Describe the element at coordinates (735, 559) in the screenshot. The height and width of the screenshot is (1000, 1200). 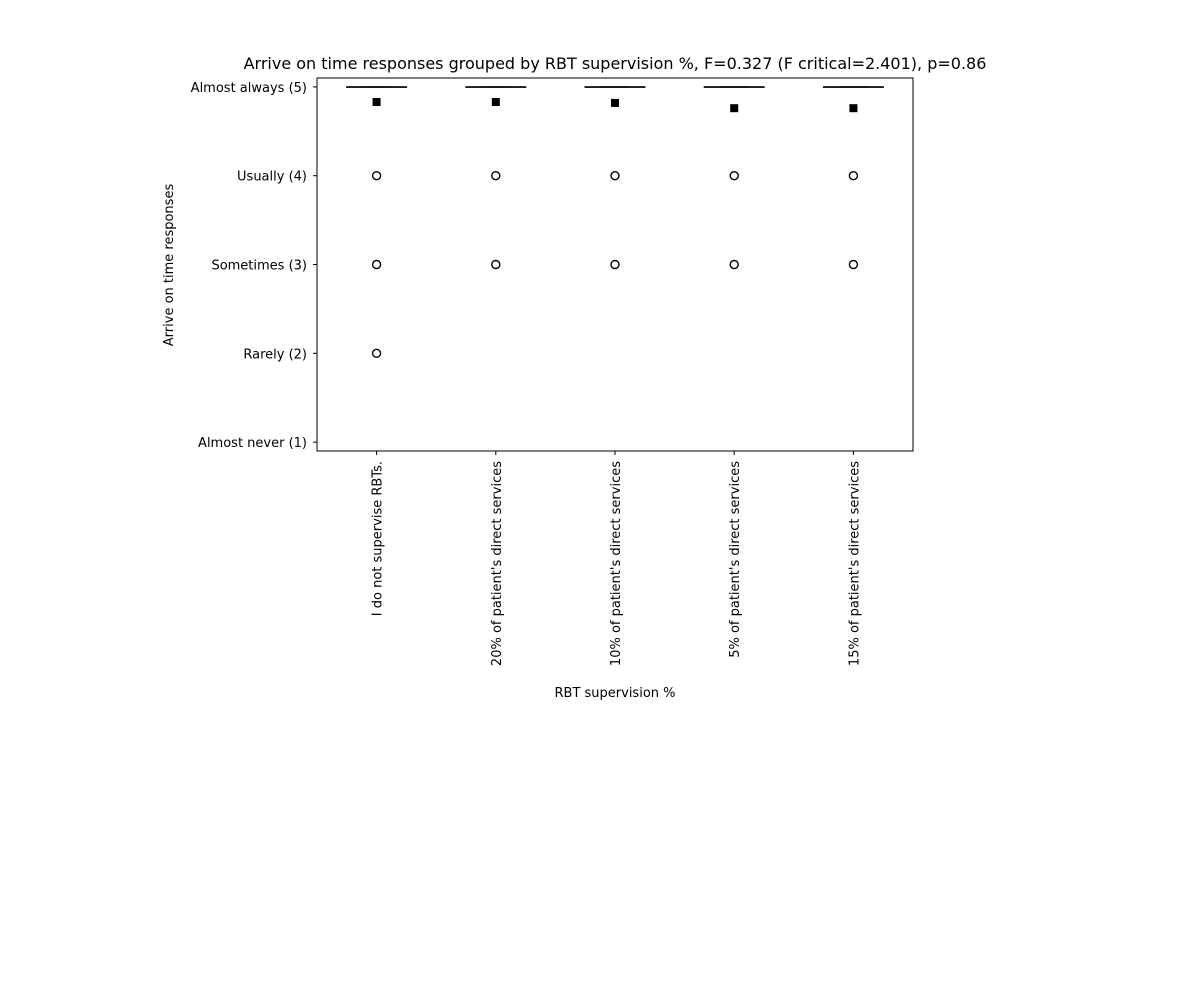
I see `x-tick-label: 5% of patient's direct services` at that location.